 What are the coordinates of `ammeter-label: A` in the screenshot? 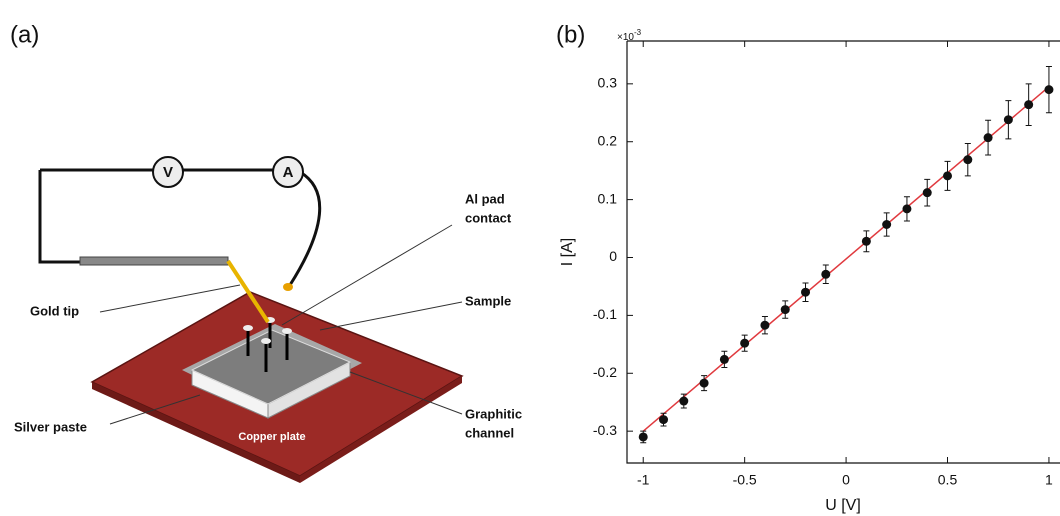 It's located at (288, 172).